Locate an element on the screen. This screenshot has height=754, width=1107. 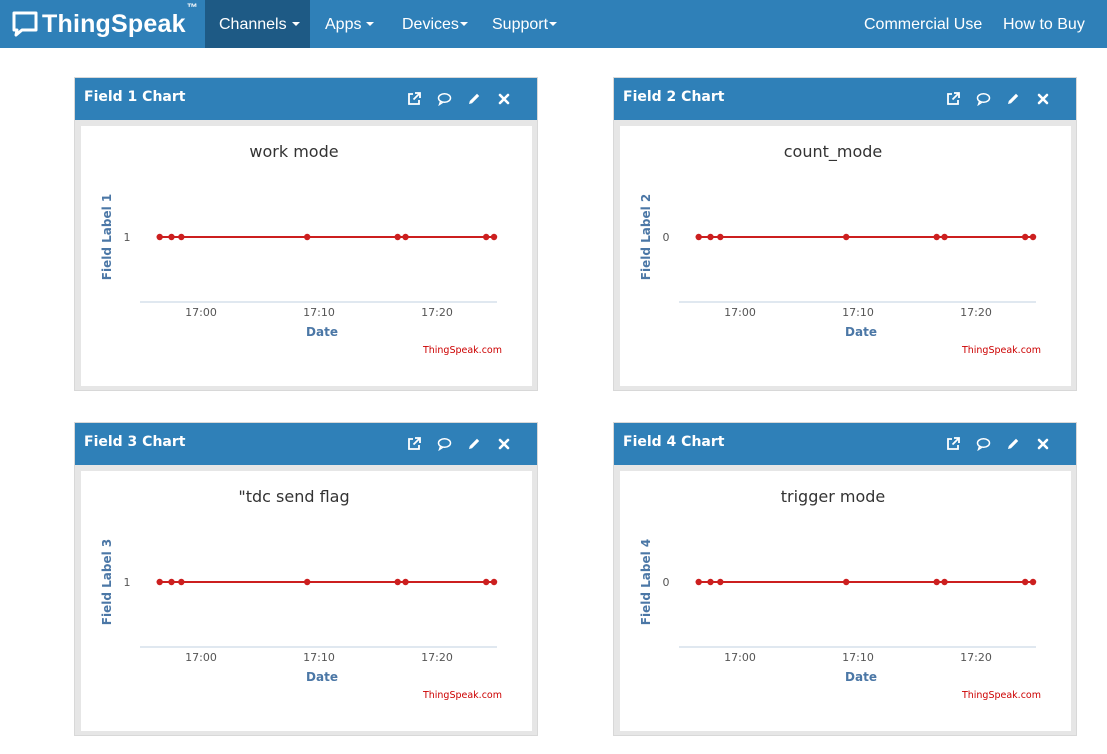
panel-title: Field 3 Chart is located at coordinates (135, 442).